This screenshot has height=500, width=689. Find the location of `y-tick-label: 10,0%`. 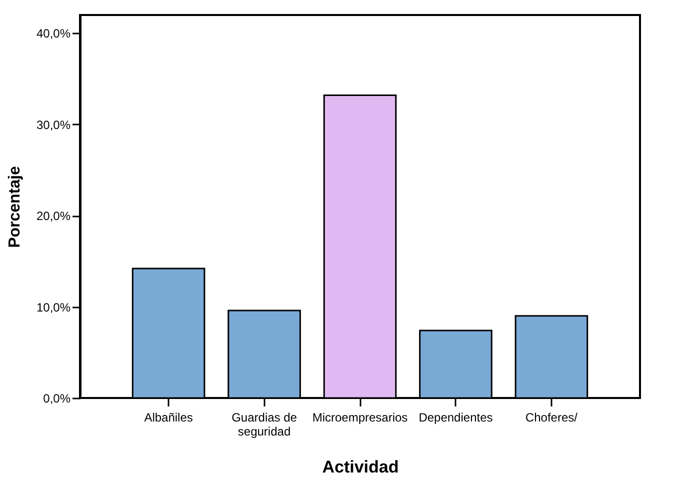

y-tick-label: 10,0% is located at coordinates (53, 307).